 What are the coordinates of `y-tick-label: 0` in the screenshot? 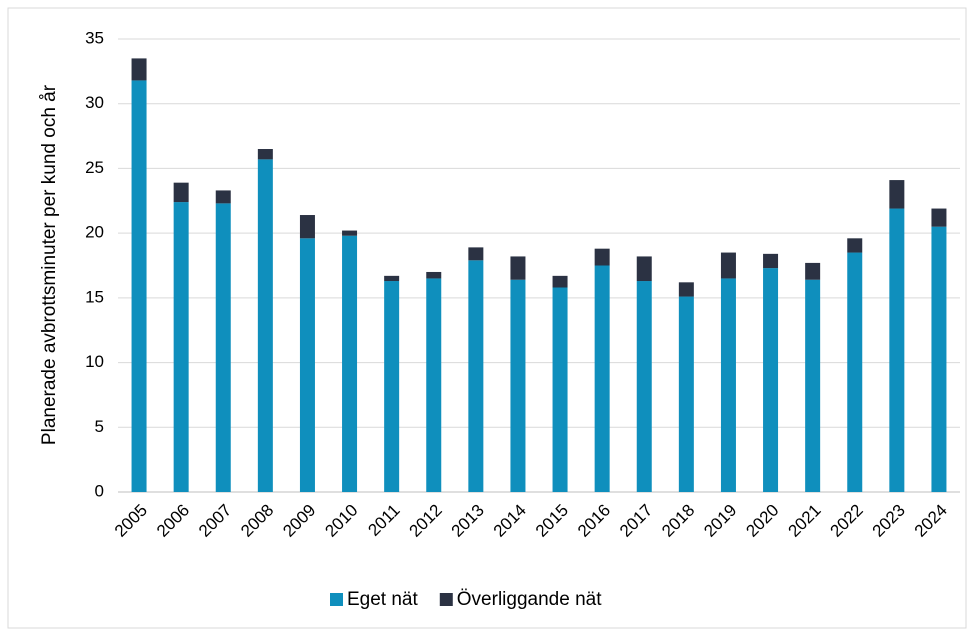 It's located at (99, 490).